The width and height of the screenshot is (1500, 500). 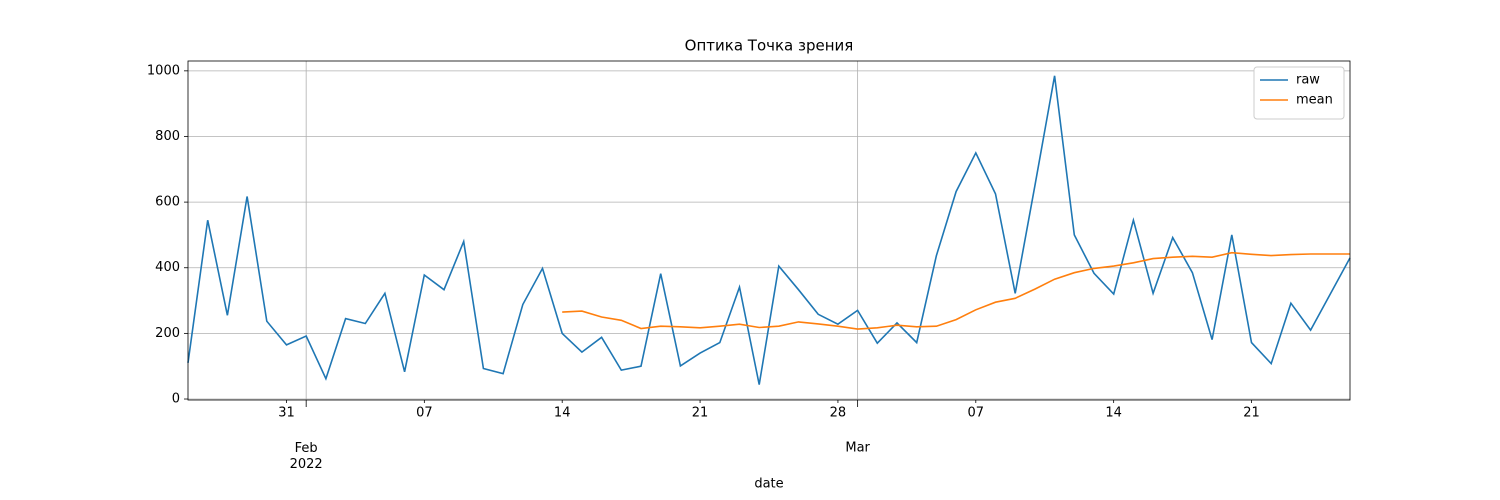 I want to click on y-tick-label: 600, so click(x=167, y=202).